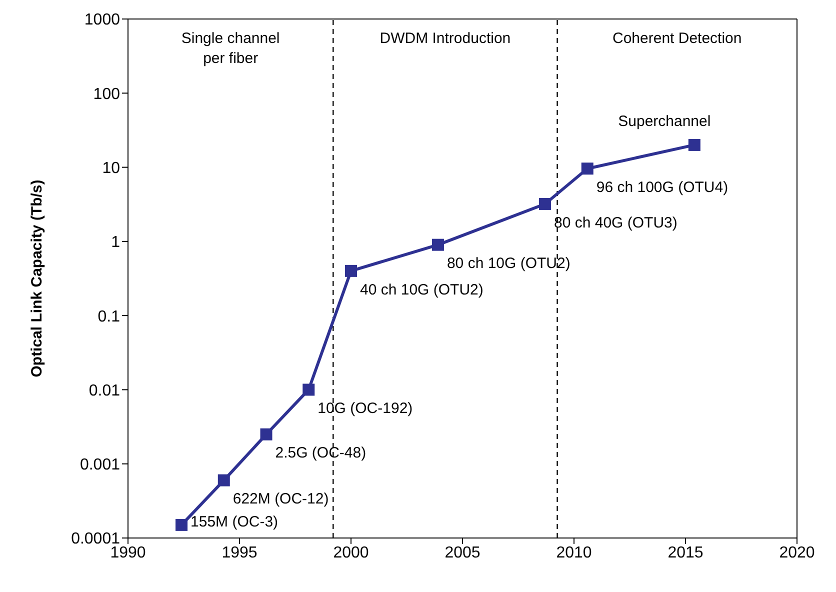 The image size is (836, 592). Describe the element at coordinates (320, 453) in the screenshot. I see `annotation: 2.5G (OC-48)` at that location.